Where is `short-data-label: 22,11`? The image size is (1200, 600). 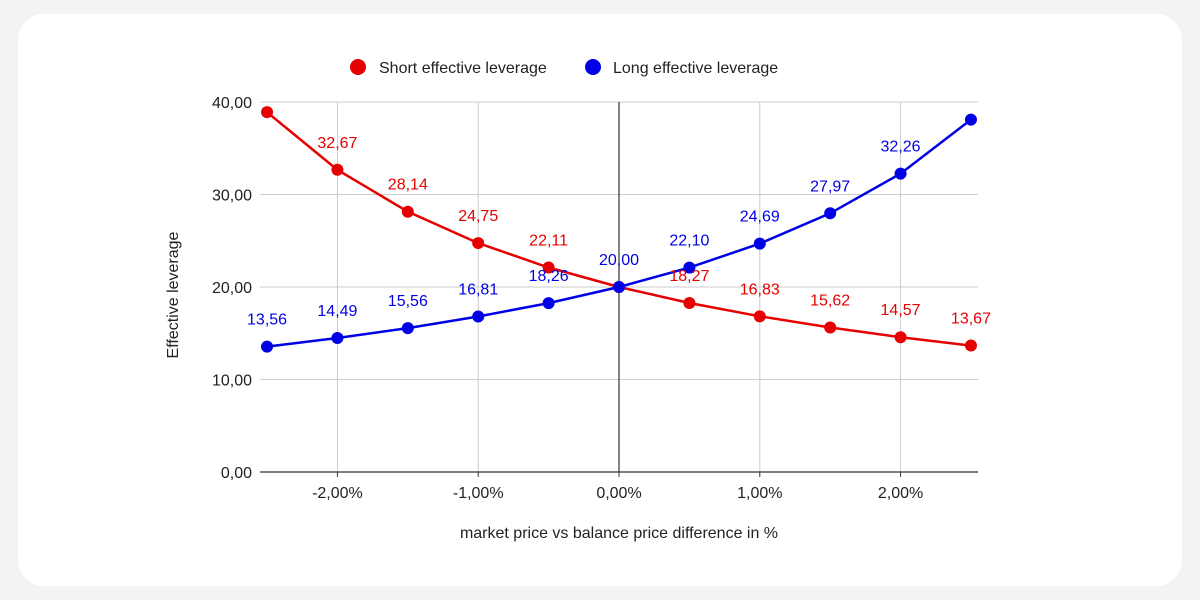 short-data-label: 22,11 is located at coordinates (548, 240).